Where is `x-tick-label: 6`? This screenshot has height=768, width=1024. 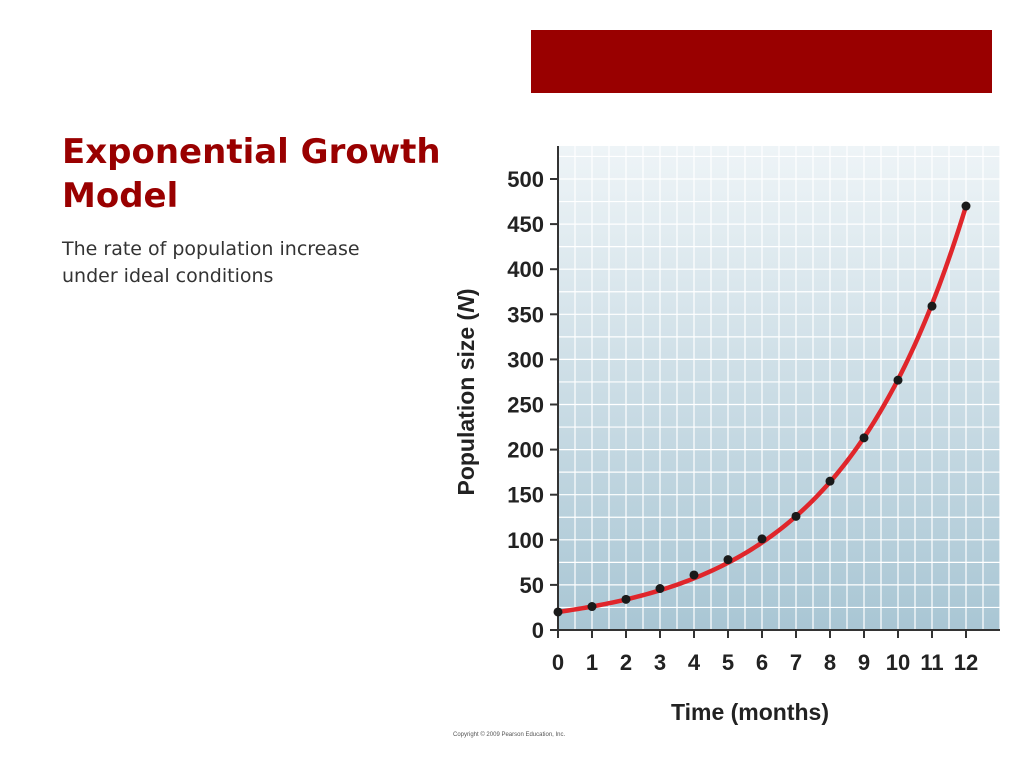 x-tick-label: 6 is located at coordinates (762, 662).